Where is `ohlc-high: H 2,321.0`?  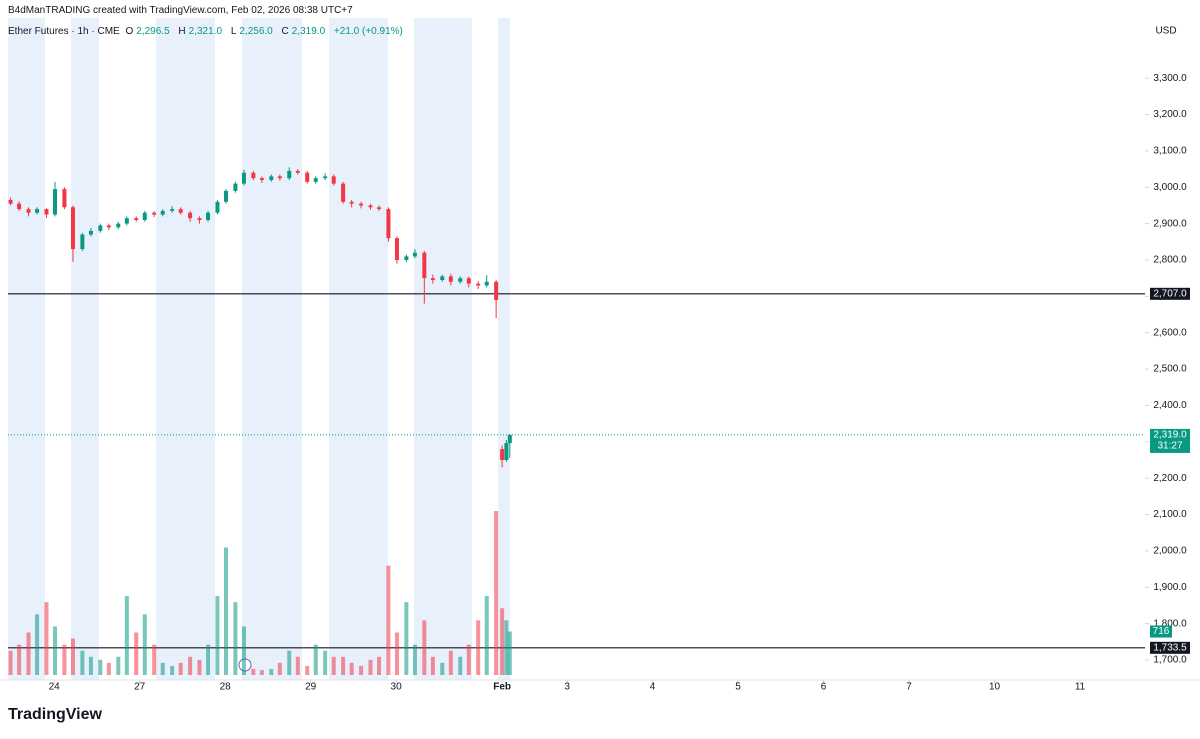
ohlc-high: H 2,321.0 is located at coordinates (201, 31).